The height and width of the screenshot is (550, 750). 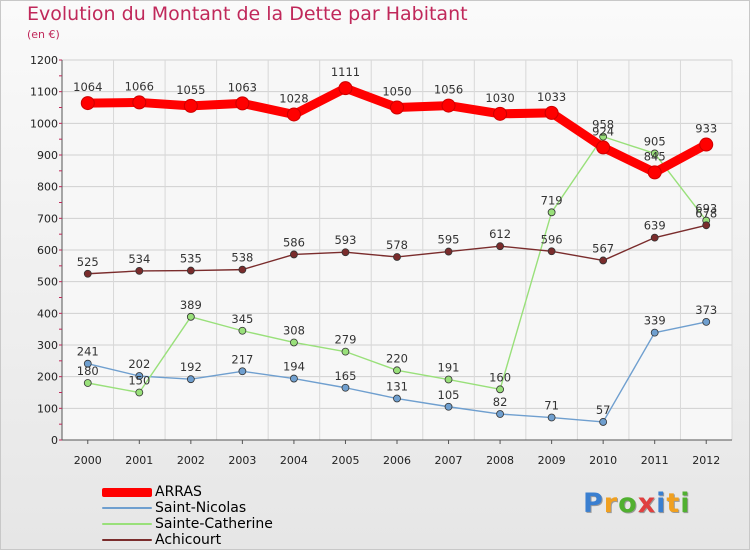 What do you see at coordinates (294, 460) in the screenshot?
I see `x-tick-label: 2004` at bounding box center [294, 460].